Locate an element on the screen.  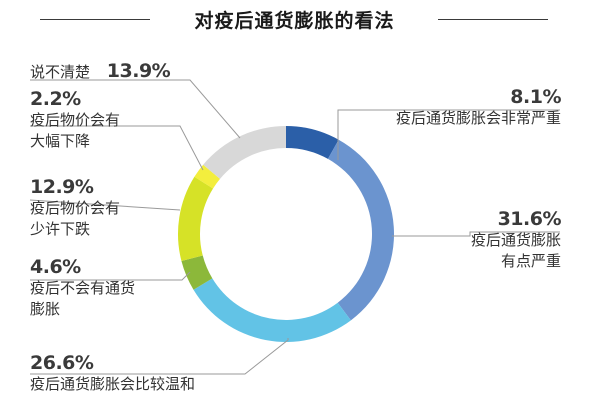
leader-unclear is located at coordinates (135, 109).